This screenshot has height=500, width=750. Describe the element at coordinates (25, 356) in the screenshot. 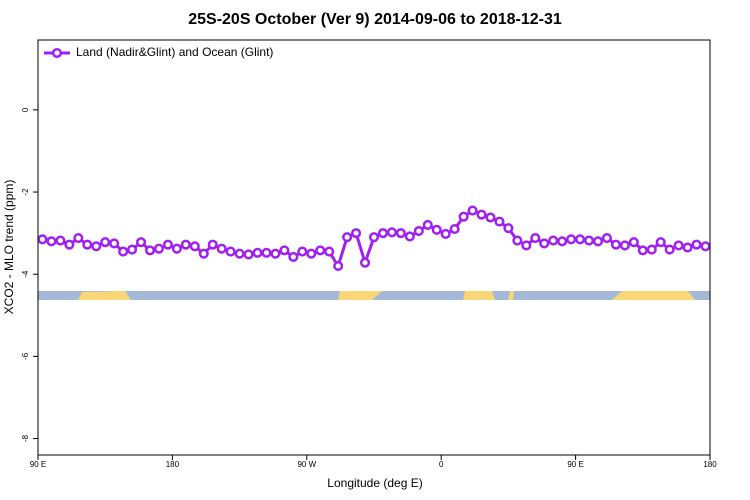

I see `y-tick-label: -6` at that location.